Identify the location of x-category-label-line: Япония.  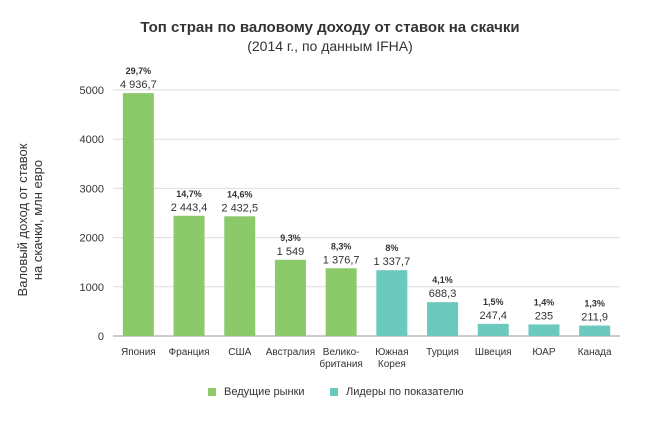
(138, 352).